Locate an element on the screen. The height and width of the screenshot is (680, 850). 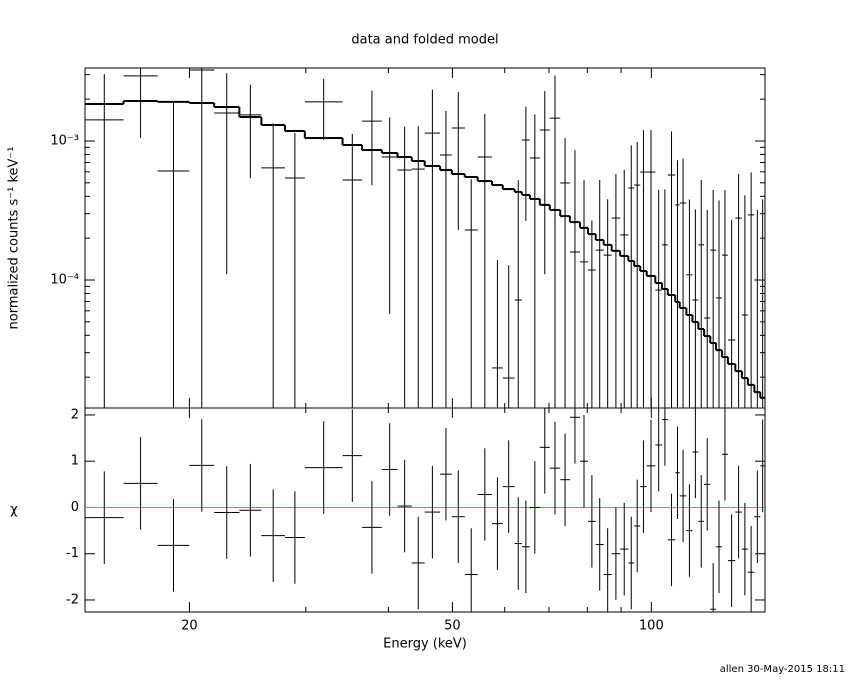
x-tick-label: 20 is located at coordinates (189, 626).